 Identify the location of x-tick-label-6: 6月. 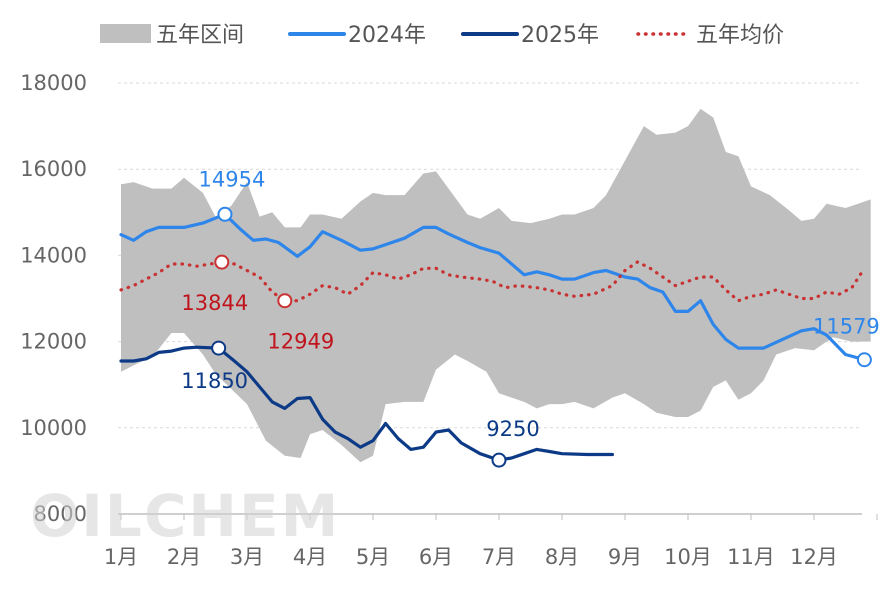
(436, 557).